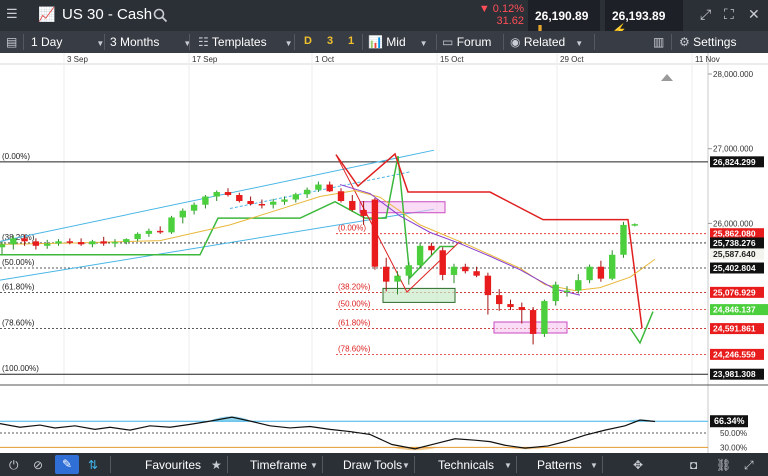 The height and width of the screenshot is (476, 768). Describe the element at coordinates (510, 21) in the screenshot. I see `change-absolute: 31.62` at that location.